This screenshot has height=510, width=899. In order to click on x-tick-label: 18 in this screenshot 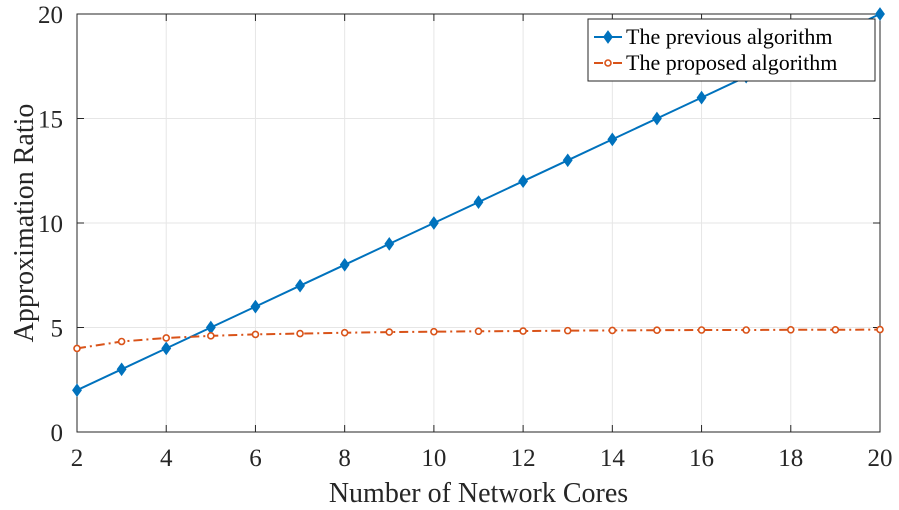, I will do `click(790, 458)`.